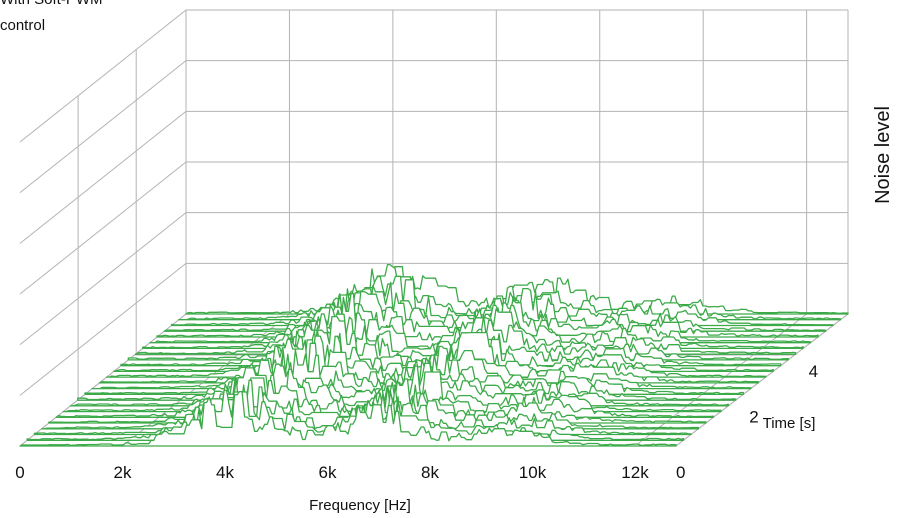 The height and width of the screenshot is (518, 903). I want to click on x-tick-label: 4k, so click(225, 472).